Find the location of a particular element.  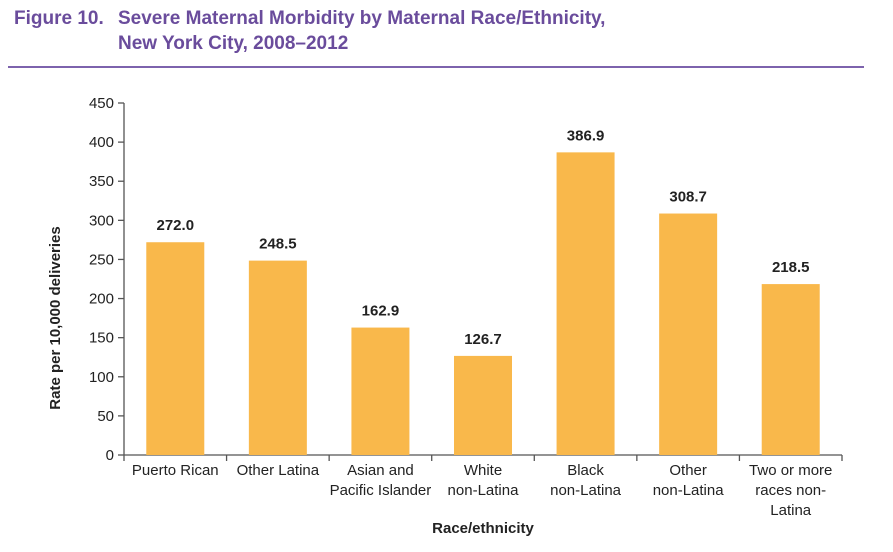

y-tick-label: 100 is located at coordinates (101, 377).